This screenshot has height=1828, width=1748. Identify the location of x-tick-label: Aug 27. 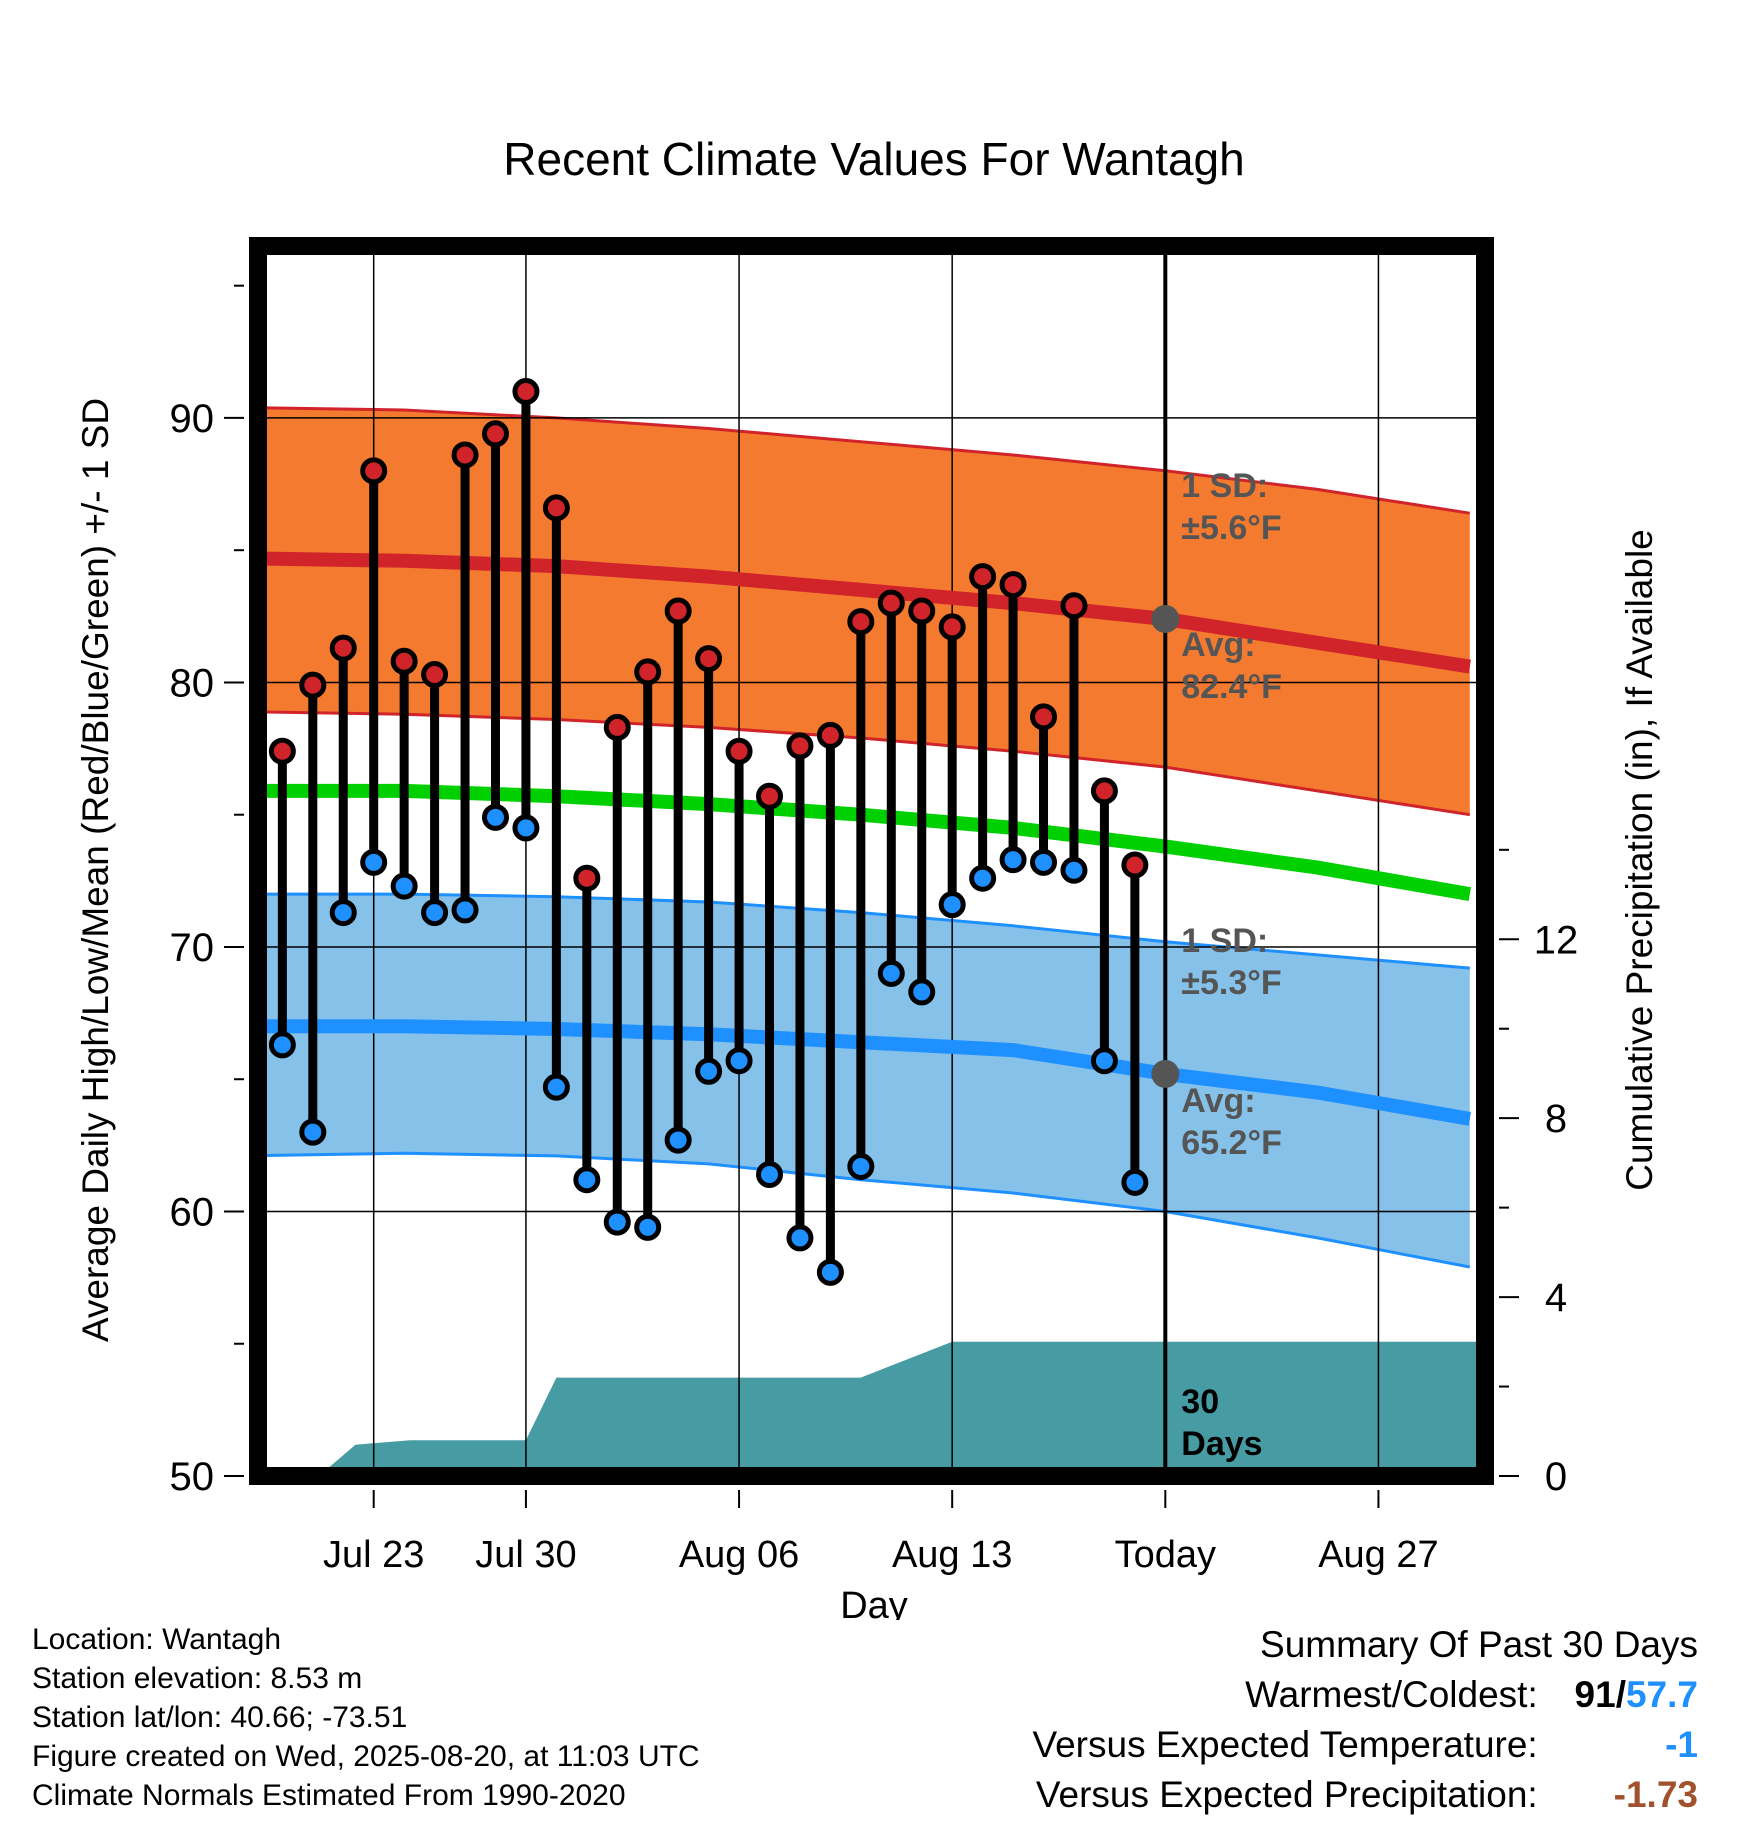
(1378, 1555).